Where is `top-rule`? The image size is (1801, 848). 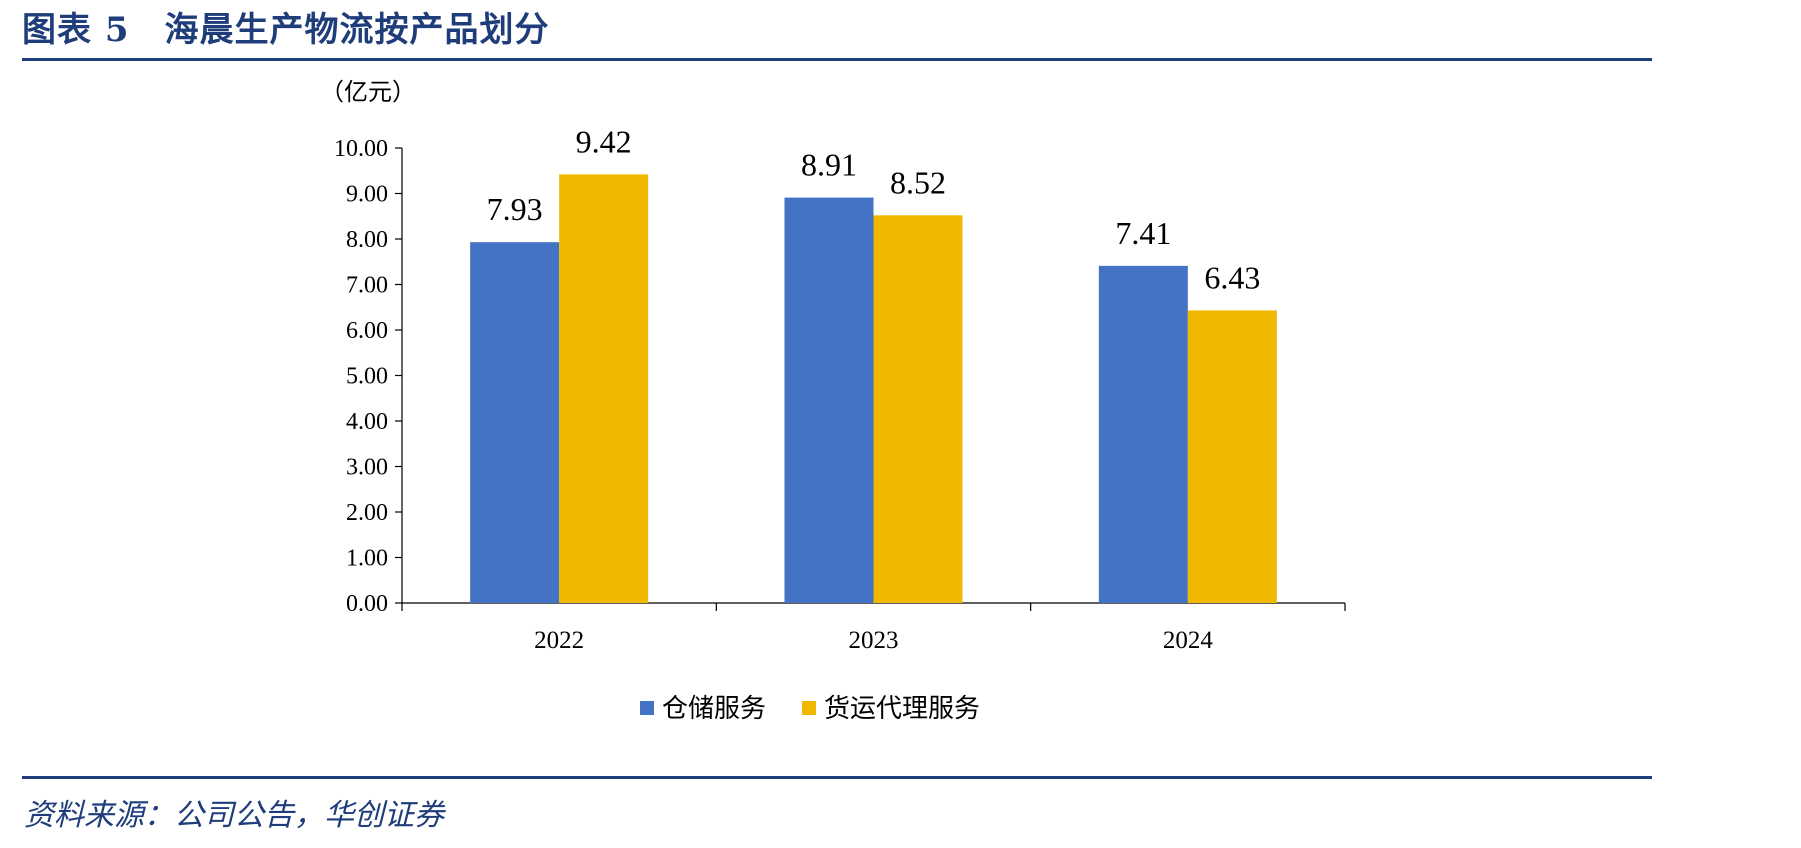 top-rule is located at coordinates (837, 59).